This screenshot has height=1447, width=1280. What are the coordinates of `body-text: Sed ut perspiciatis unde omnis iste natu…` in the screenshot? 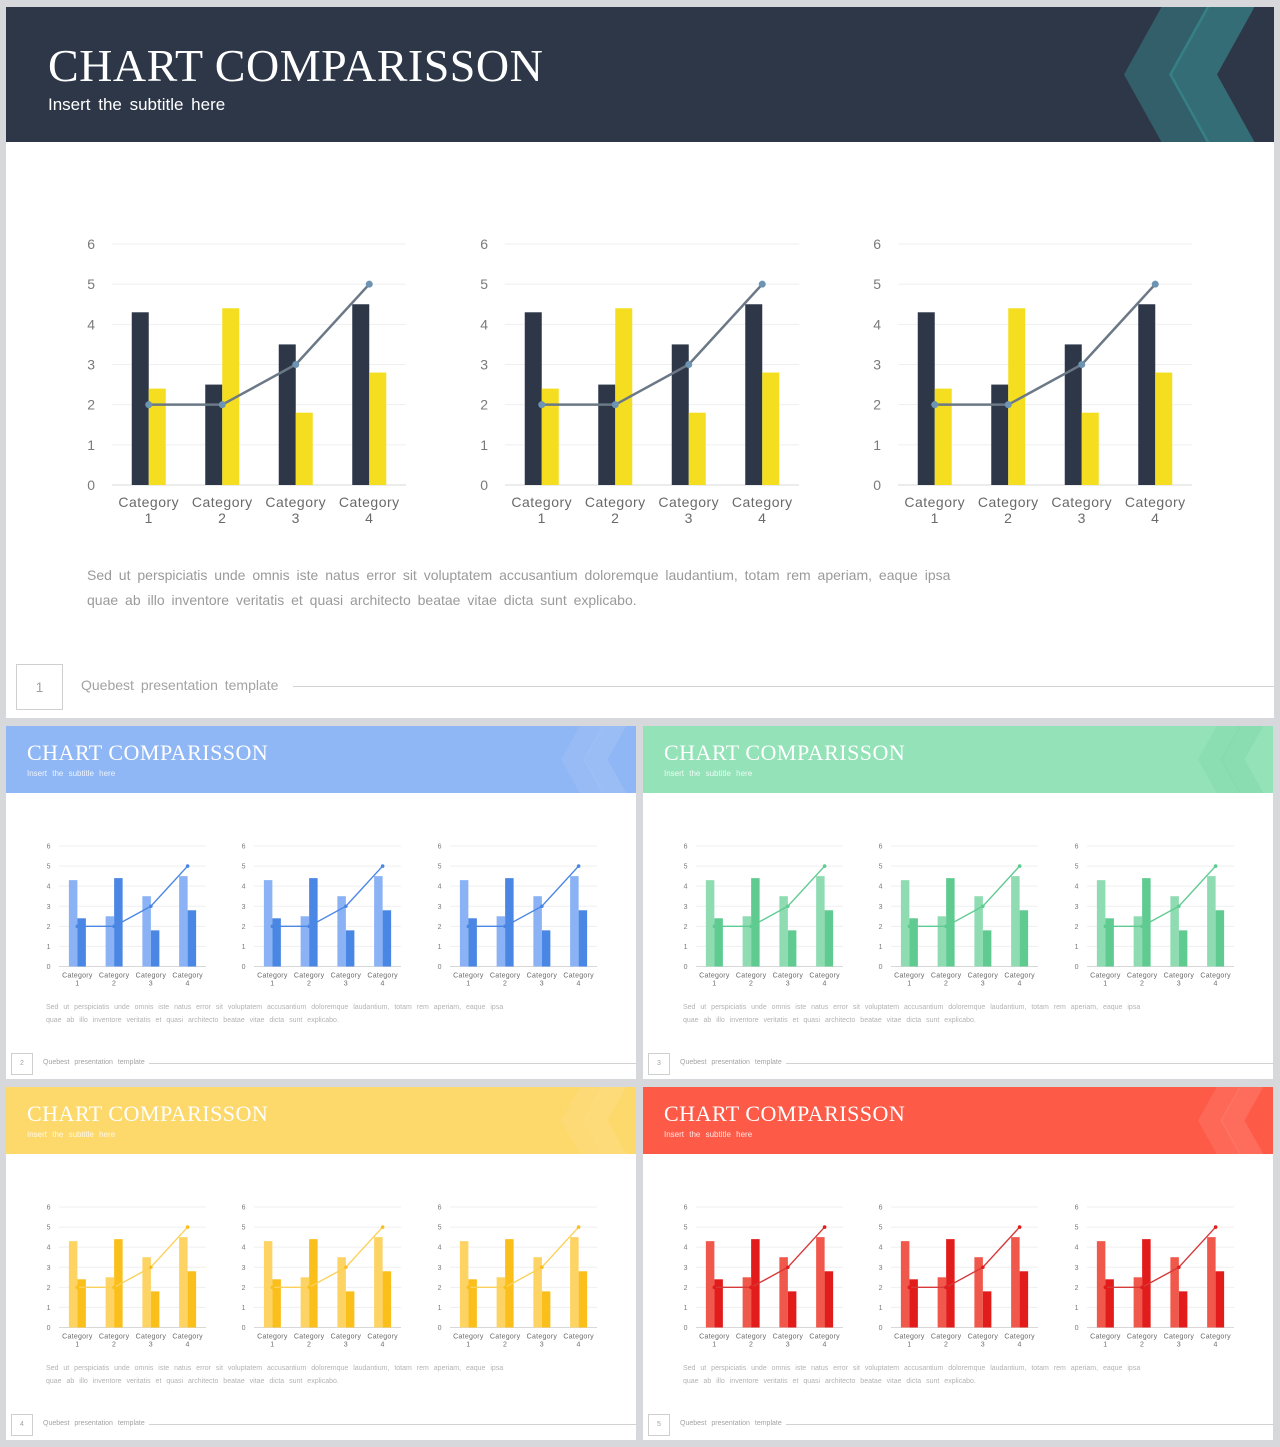 It's located at (918, 1376).